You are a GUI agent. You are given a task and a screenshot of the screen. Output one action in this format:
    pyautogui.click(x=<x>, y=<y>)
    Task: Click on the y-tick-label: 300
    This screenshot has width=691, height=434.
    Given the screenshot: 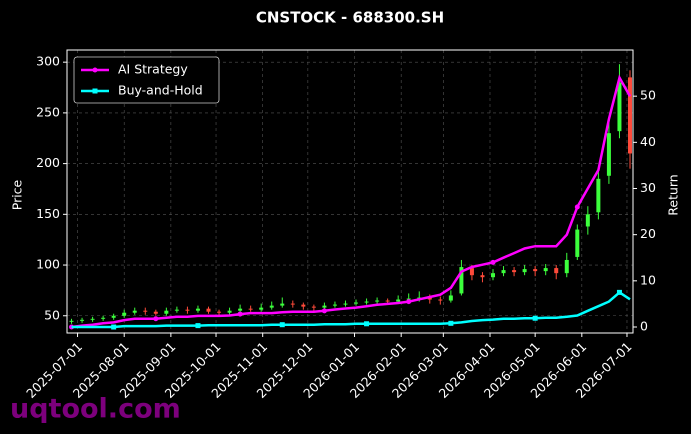 What is the action you would take?
    pyautogui.click(x=48, y=61)
    